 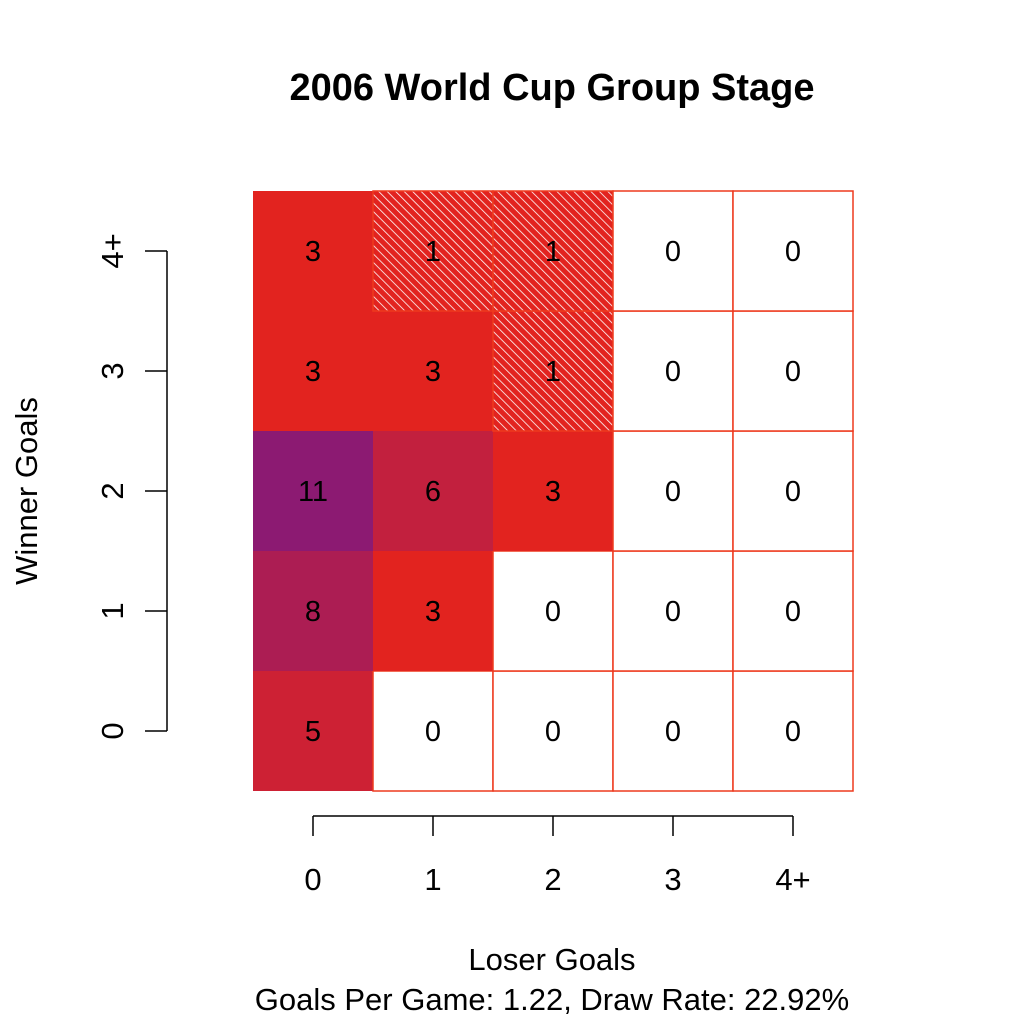 I want to click on heatmap-cell-w2-l4+, so click(x=793, y=491).